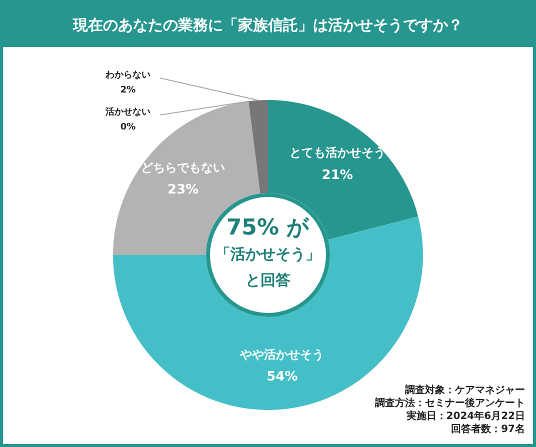 The height and width of the screenshot is (447, 536). I want to click on text: 実施日：2024年6月22日, so click(465, 416).